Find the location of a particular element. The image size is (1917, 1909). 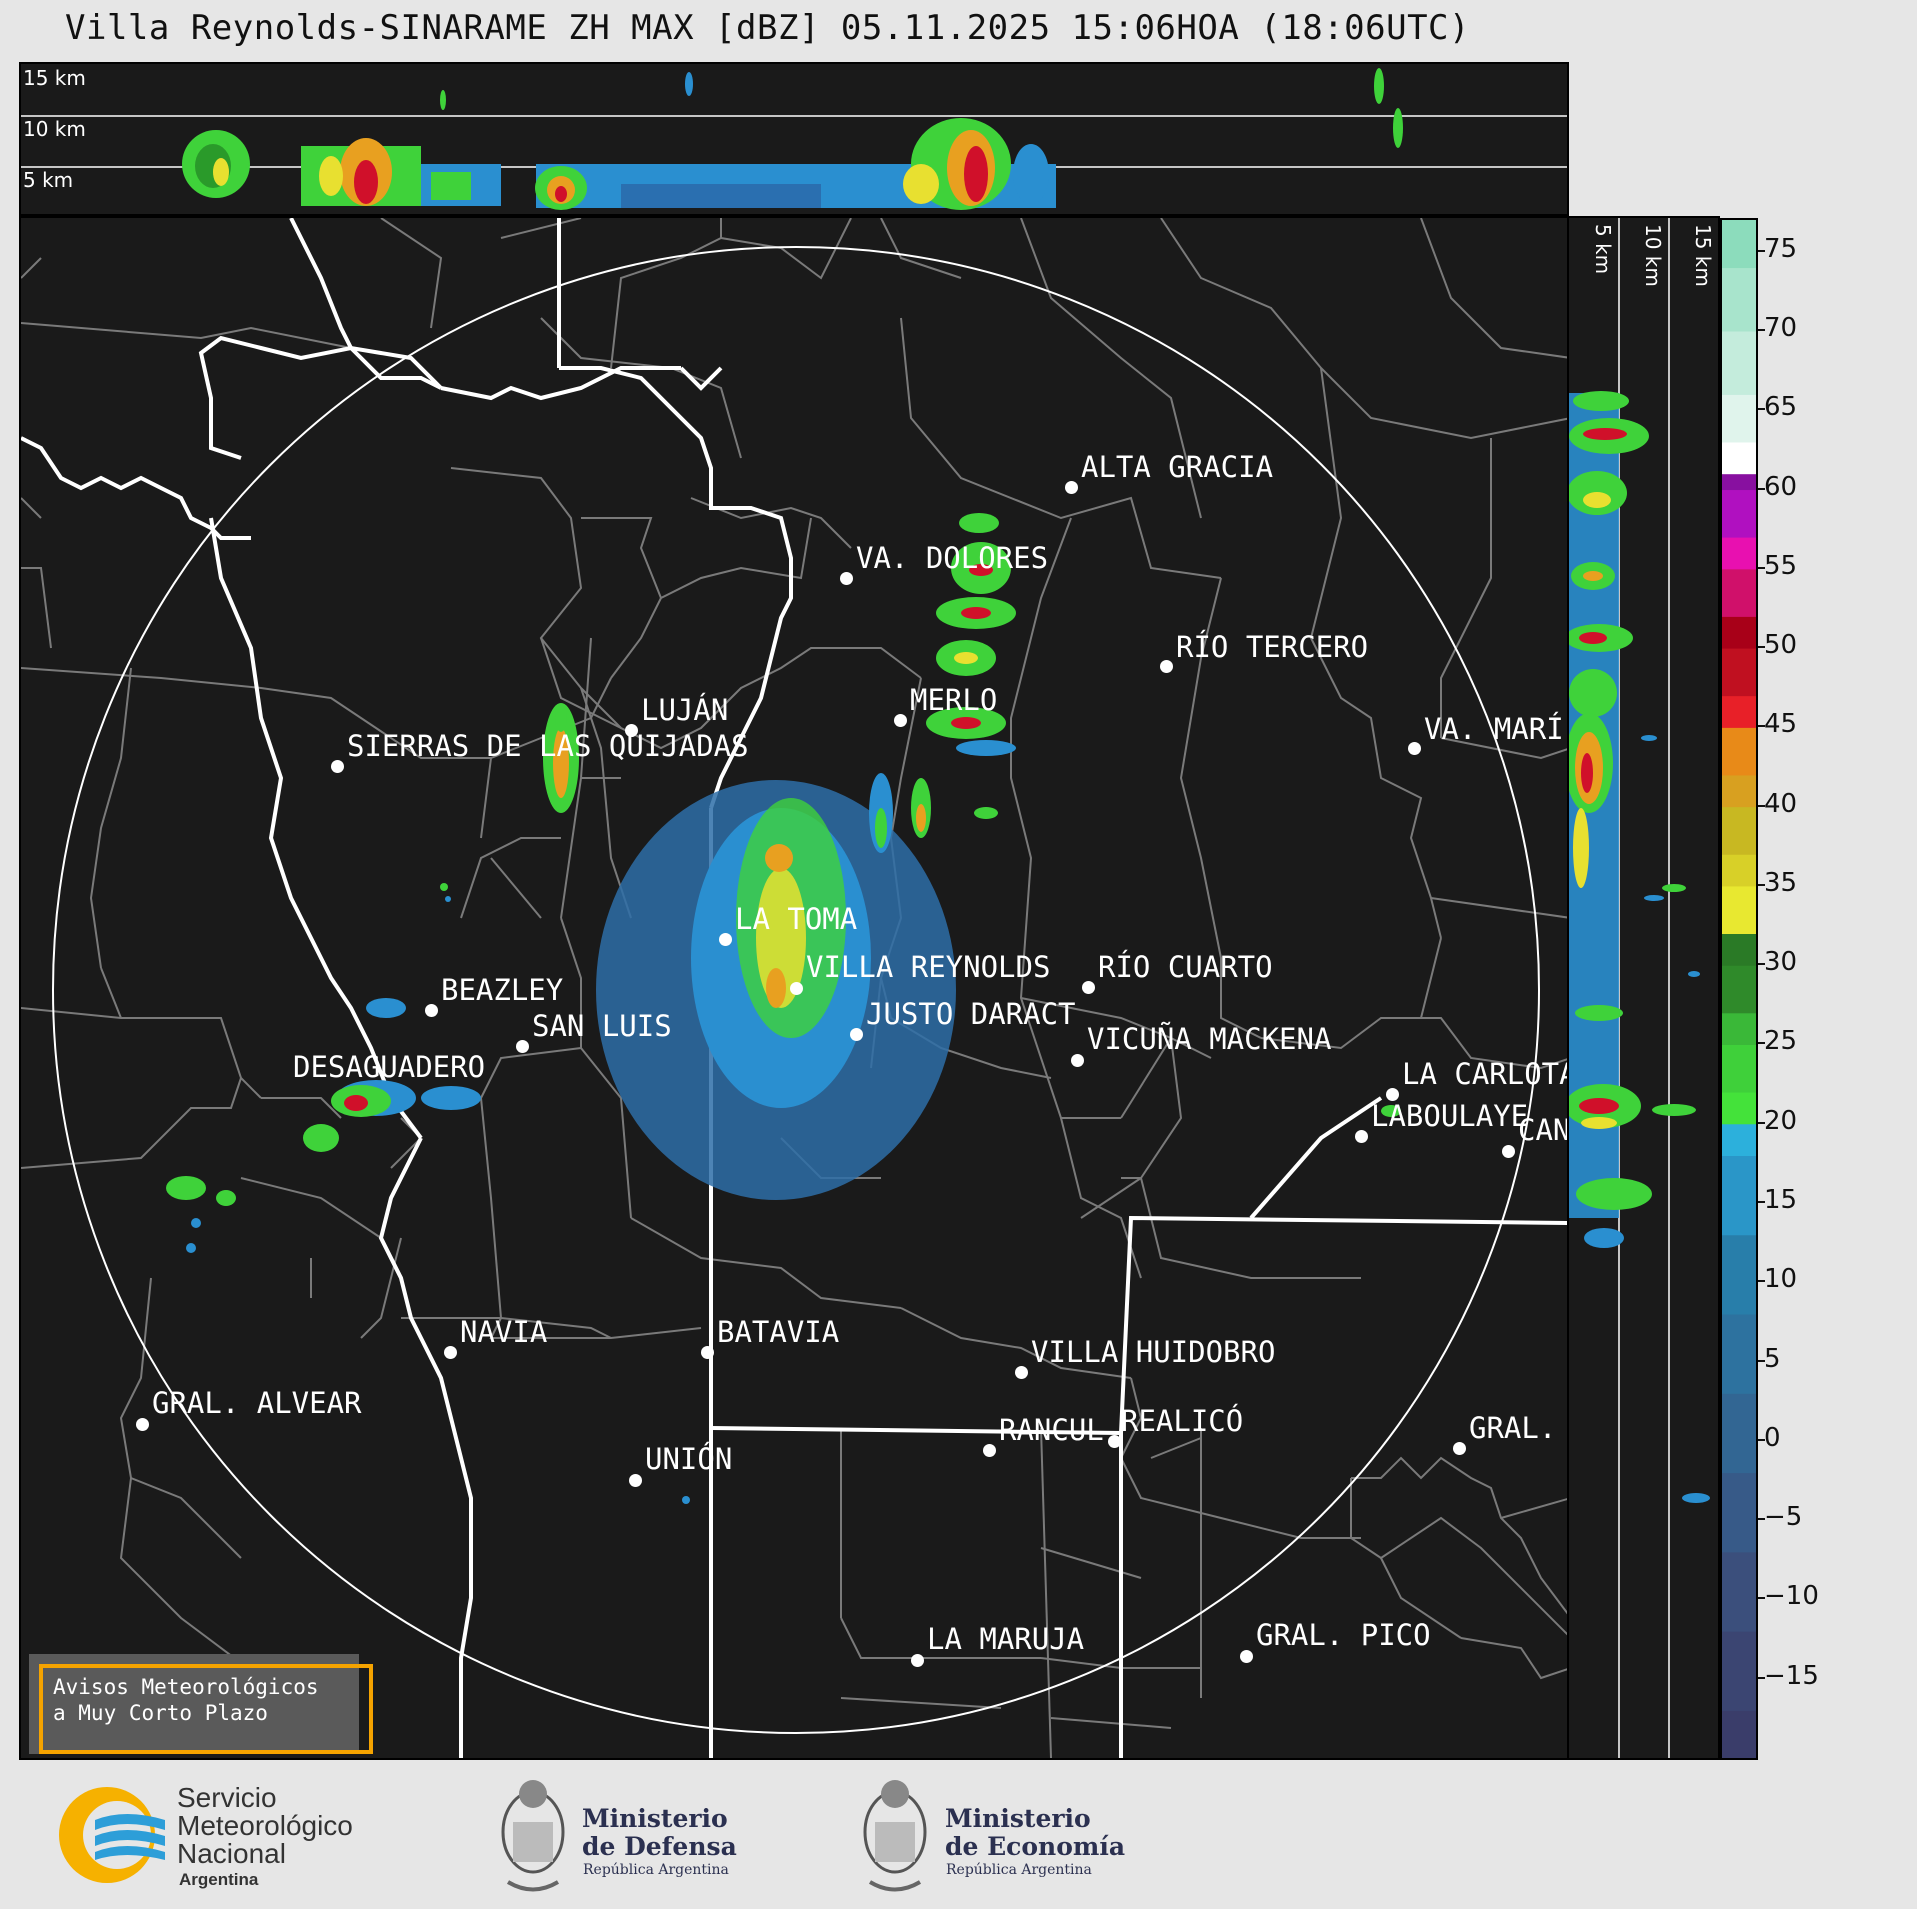

colorbar-tick-label: 45 is located at coordinates (1781, 724).